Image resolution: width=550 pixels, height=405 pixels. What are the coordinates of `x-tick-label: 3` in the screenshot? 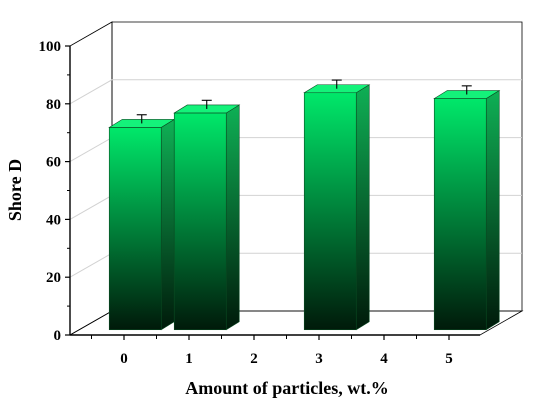 It's located at (319, 359).